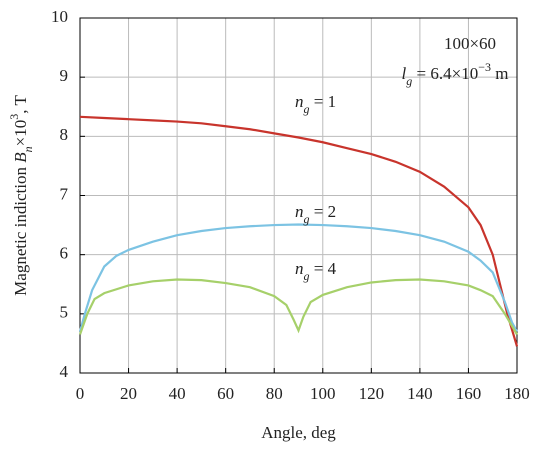 This screenshot has height=453, width=550. I want to click on y-axis-label: Magnetic indiction Bn×103, T, so click(21, 195).